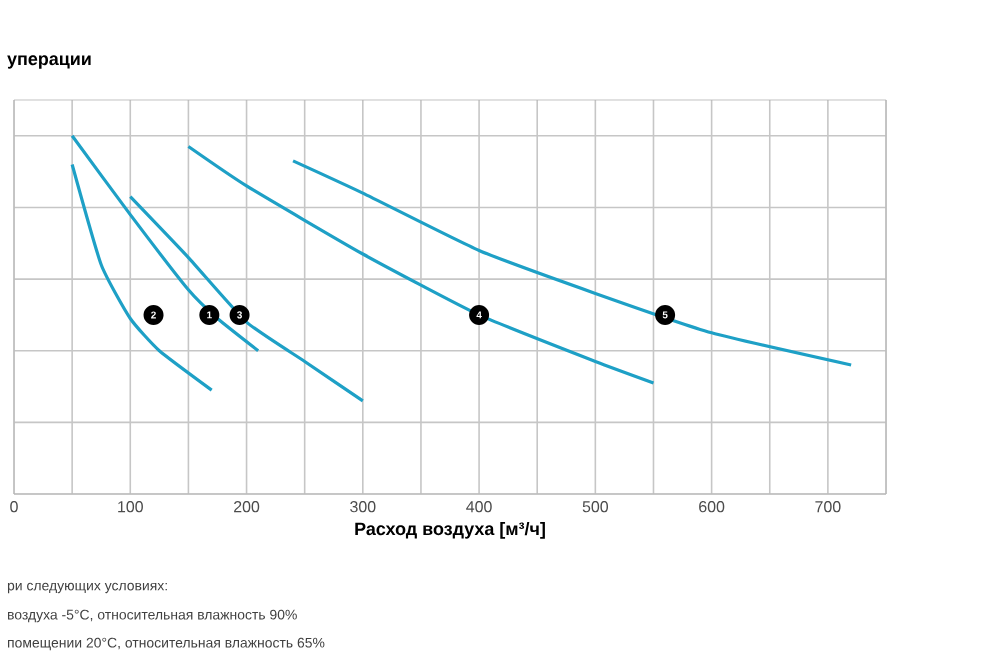 The width and height of the screenshot is (992, 672). I want to click on chart-title: уперации, so click(49, 62).